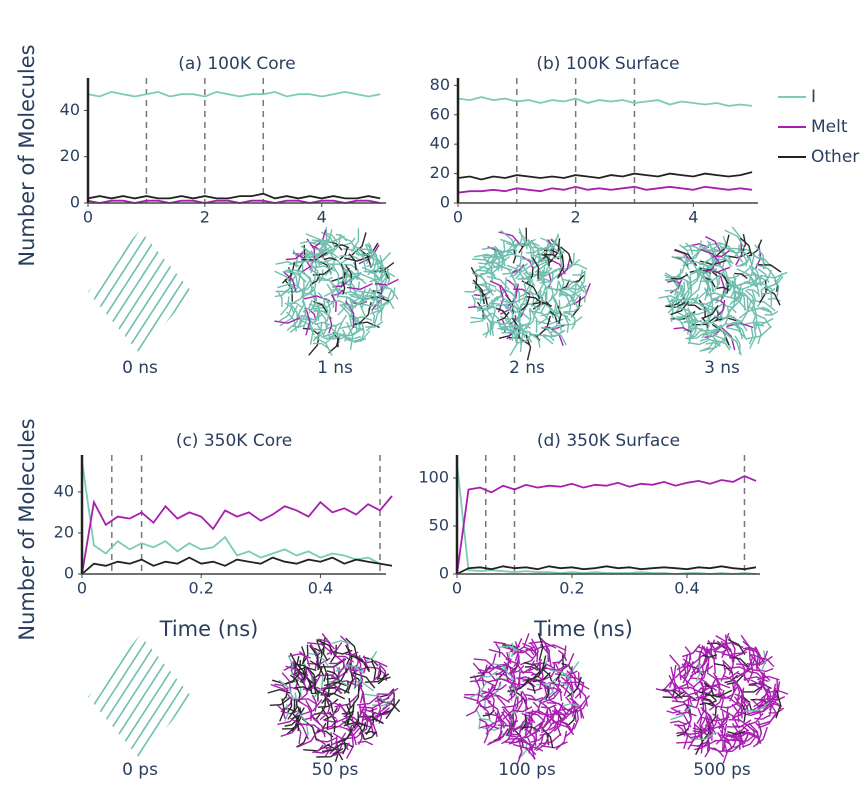 This screenshot has height=785, width=868. What do you see at coordinates (527, 294) in the screenshot?
I see `molecule-snapshot` at bounding box center [527, 294].